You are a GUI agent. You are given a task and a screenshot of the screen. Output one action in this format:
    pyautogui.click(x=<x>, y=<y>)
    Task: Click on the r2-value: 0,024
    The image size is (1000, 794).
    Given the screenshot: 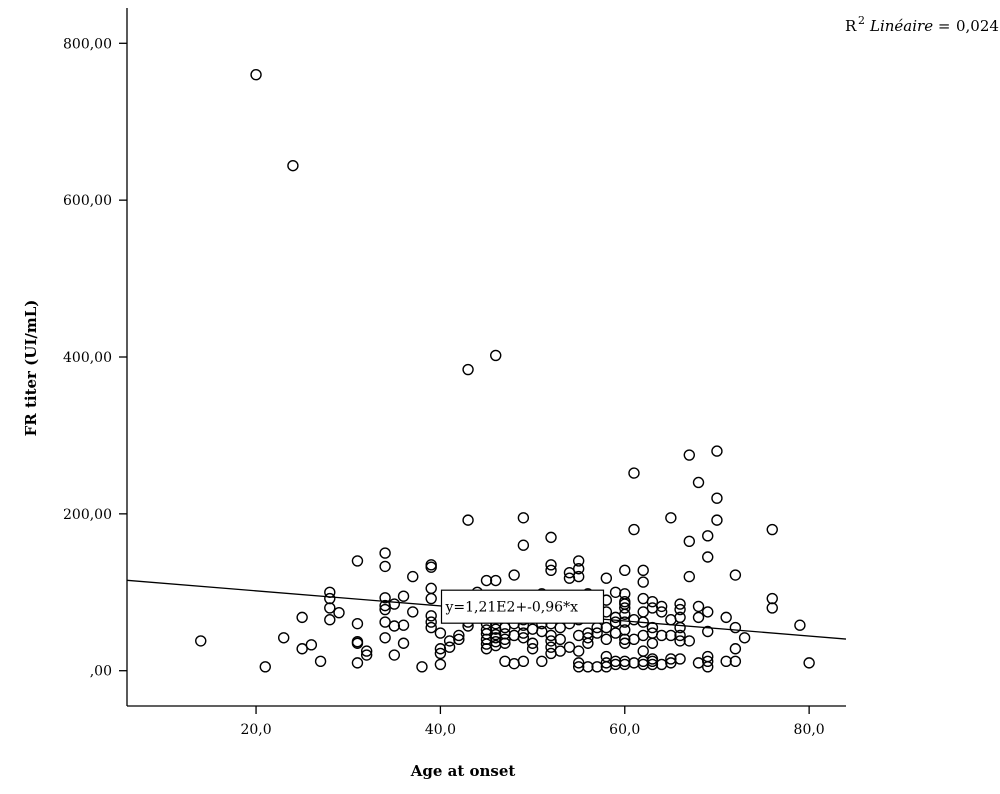 What is the action you would take?
    pyautogui.click(x=977, y=26)
    